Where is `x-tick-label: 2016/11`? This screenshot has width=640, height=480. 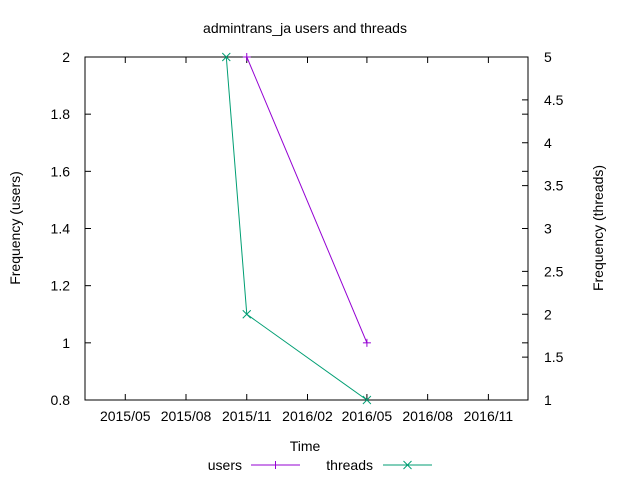
x-tick-label: 2016/11 is located at coordinates (489, 416).